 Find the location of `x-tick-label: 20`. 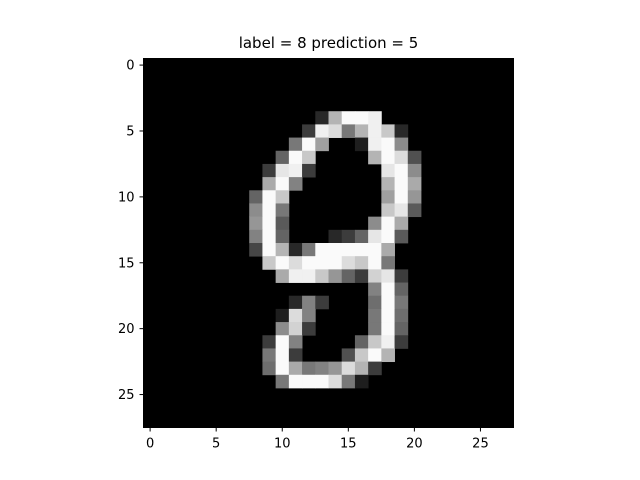

x-tick-label: 20 is located at coordinates (414, 444).